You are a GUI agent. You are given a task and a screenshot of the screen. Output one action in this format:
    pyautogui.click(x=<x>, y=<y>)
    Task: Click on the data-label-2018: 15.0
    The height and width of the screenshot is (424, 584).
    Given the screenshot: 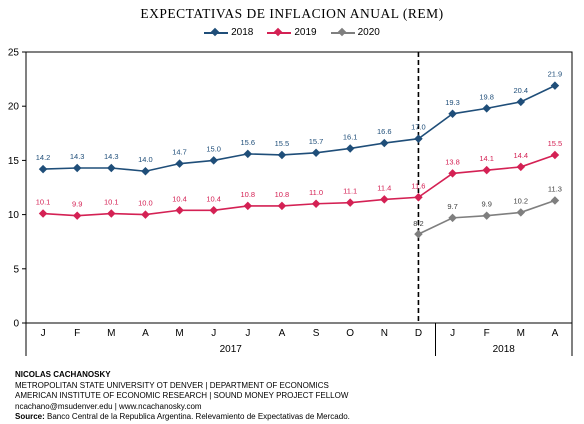 What is the action you would take?
    pyautogui.click(x=213, y=148)
    